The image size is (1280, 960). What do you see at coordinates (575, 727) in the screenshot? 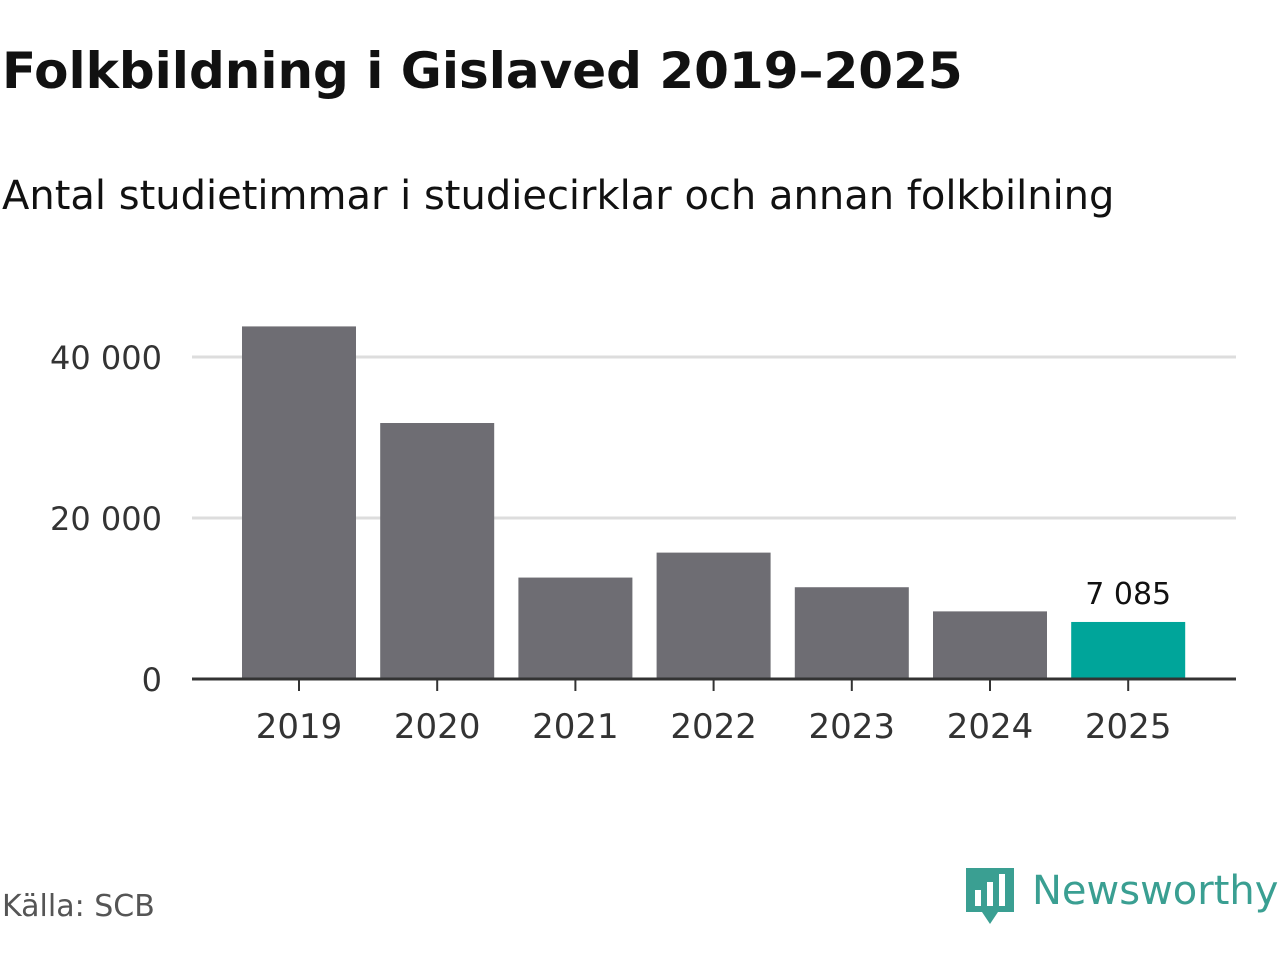
I see `x-tick-label: 2021` at bounding box center [575, 727].